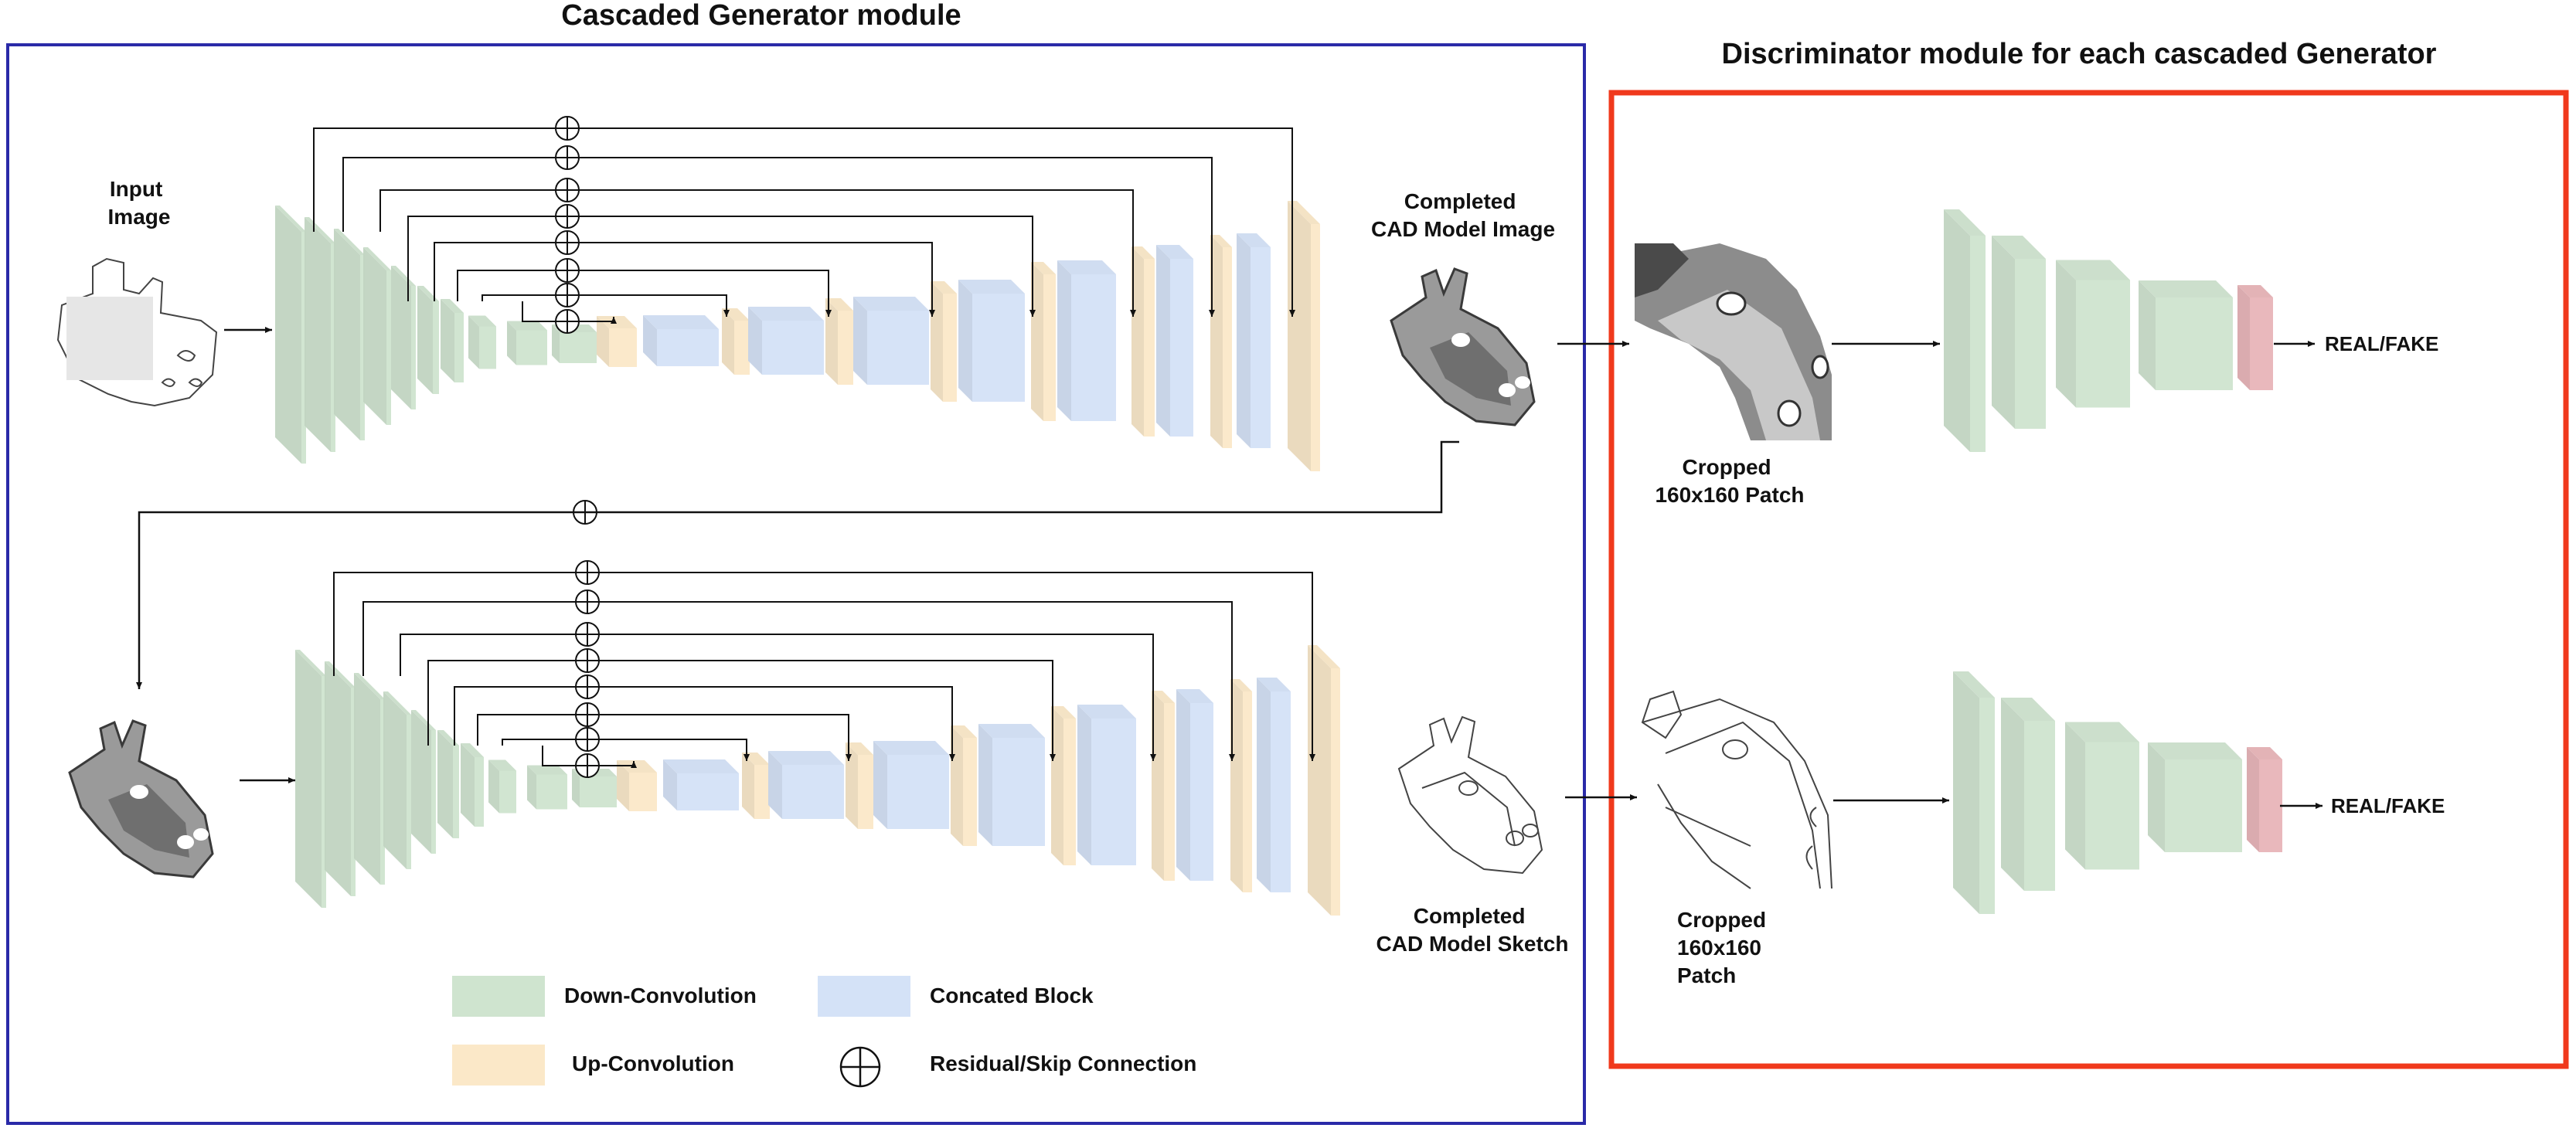  Describe the element at coordinates (2388, 806) in the screenshot. I see `real-fake-label-2: REAL/FAKE` at that location.